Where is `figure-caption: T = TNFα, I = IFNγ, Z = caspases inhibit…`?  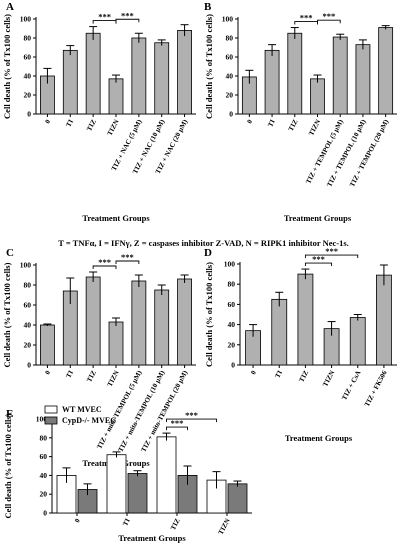 figure-caption: T = TNFα, I = IFNγ, Z = caspases inhibit… is located at coordinates (203, 243).